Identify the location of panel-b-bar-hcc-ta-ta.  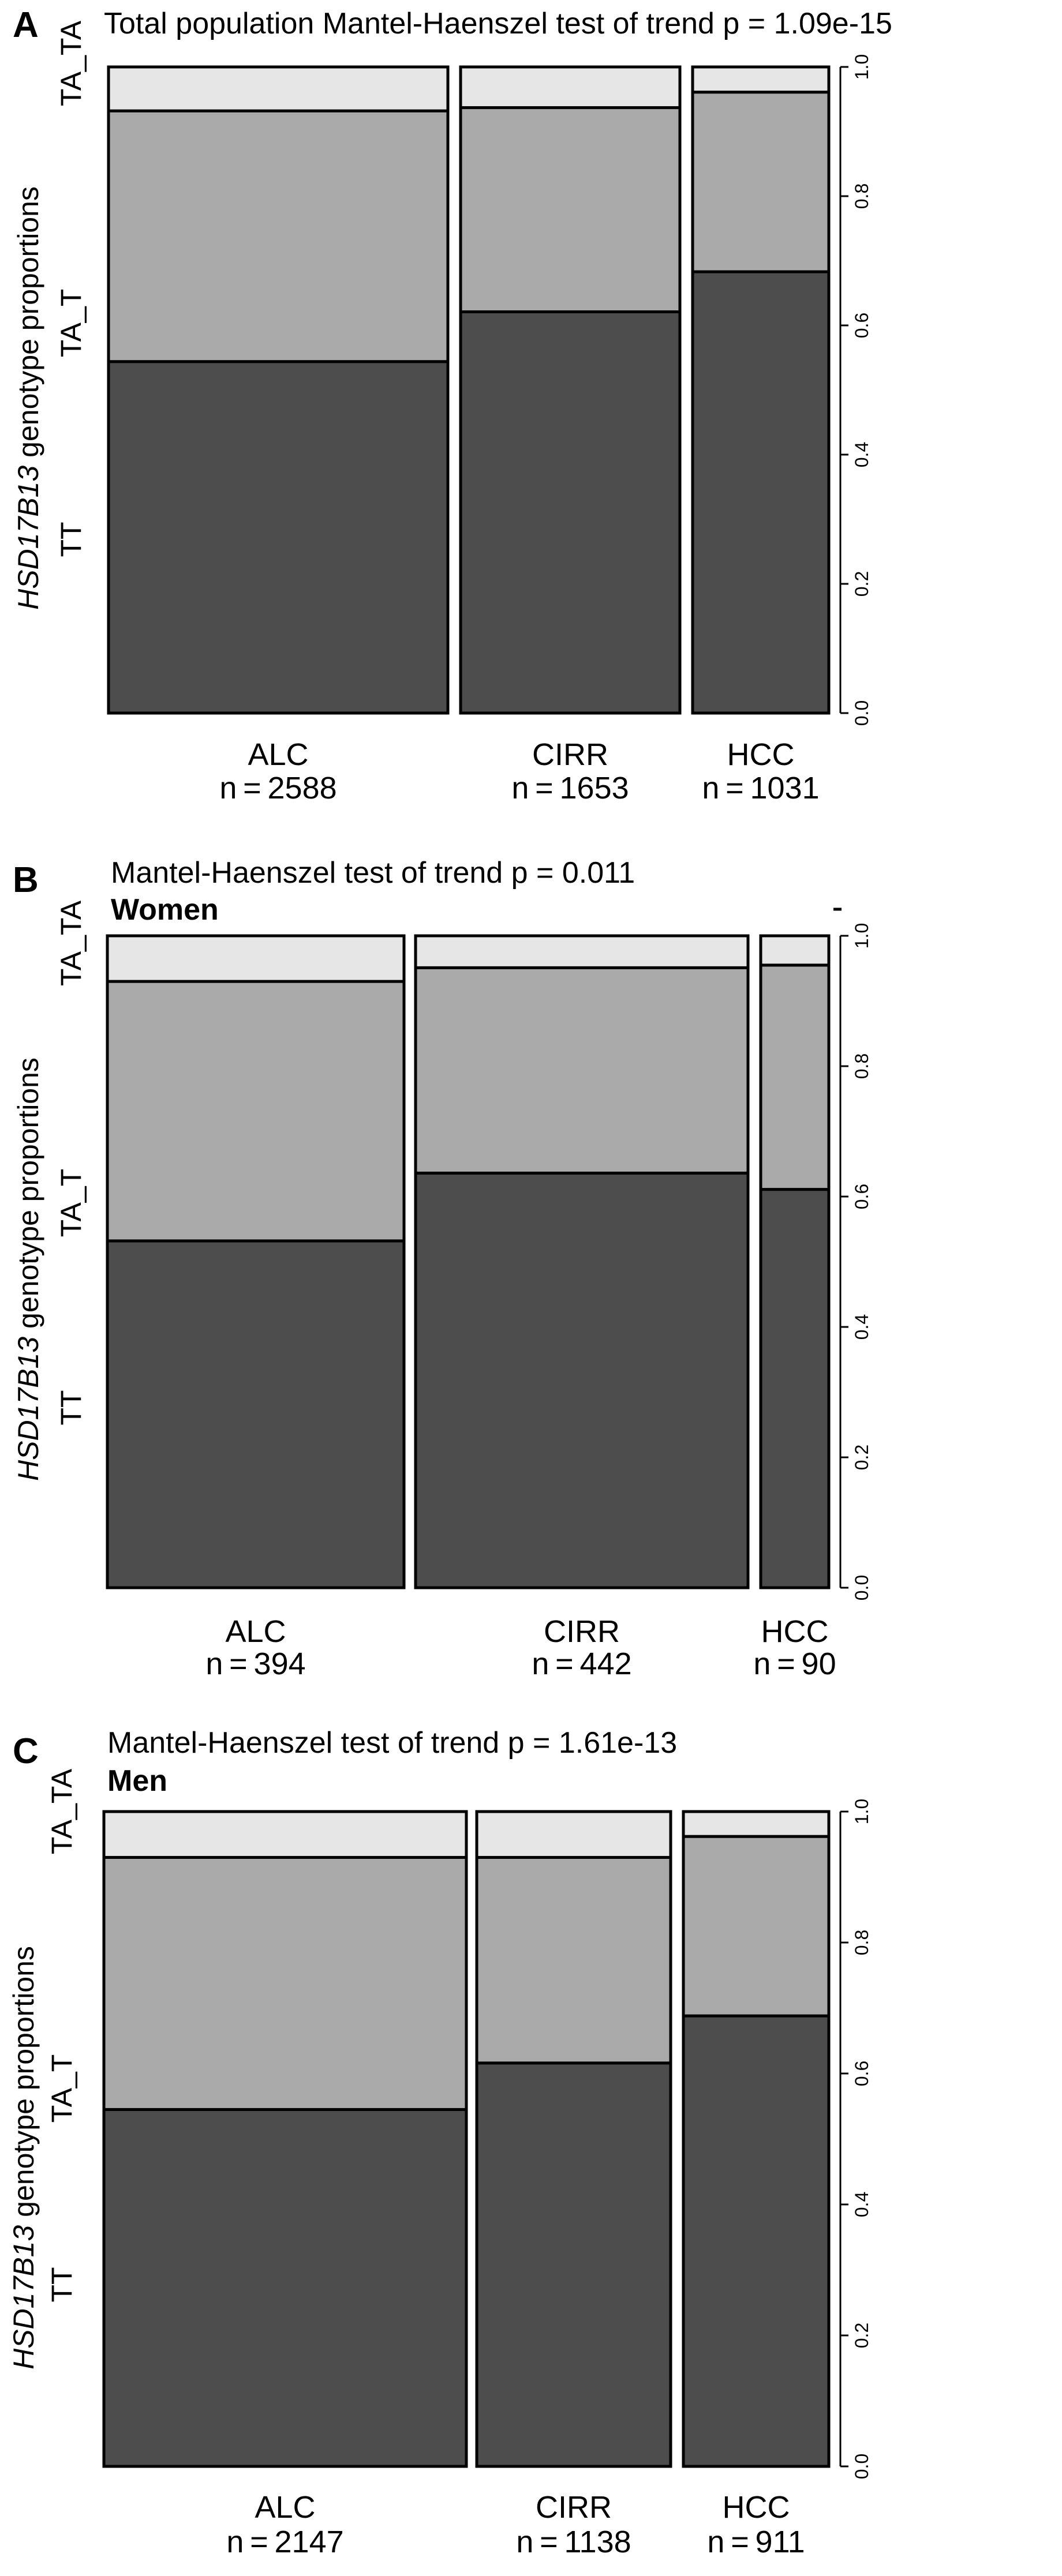
(795, 950).